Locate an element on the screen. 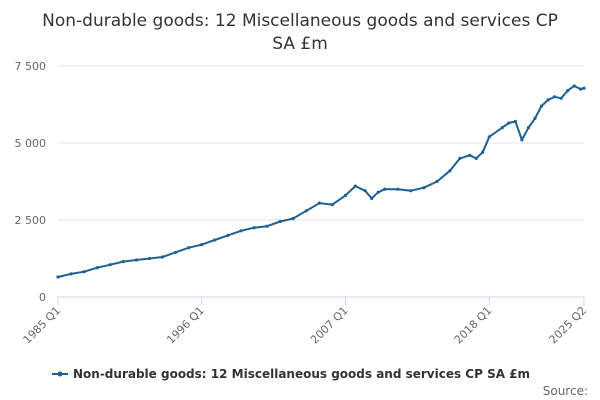 This screenshot has width=600, height=400. x-tick-label: 1985 Q1 is located at coordinates (42, 325).